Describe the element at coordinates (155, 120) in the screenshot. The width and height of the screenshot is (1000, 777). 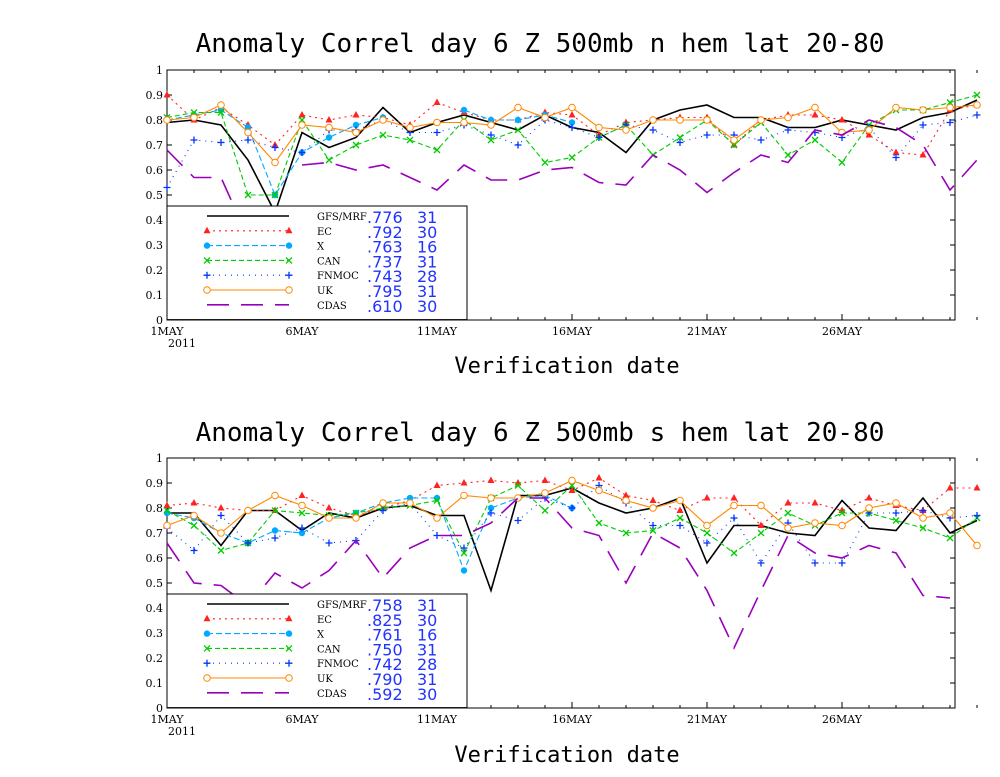
I see `y-tick-label: 0.8` at that location.